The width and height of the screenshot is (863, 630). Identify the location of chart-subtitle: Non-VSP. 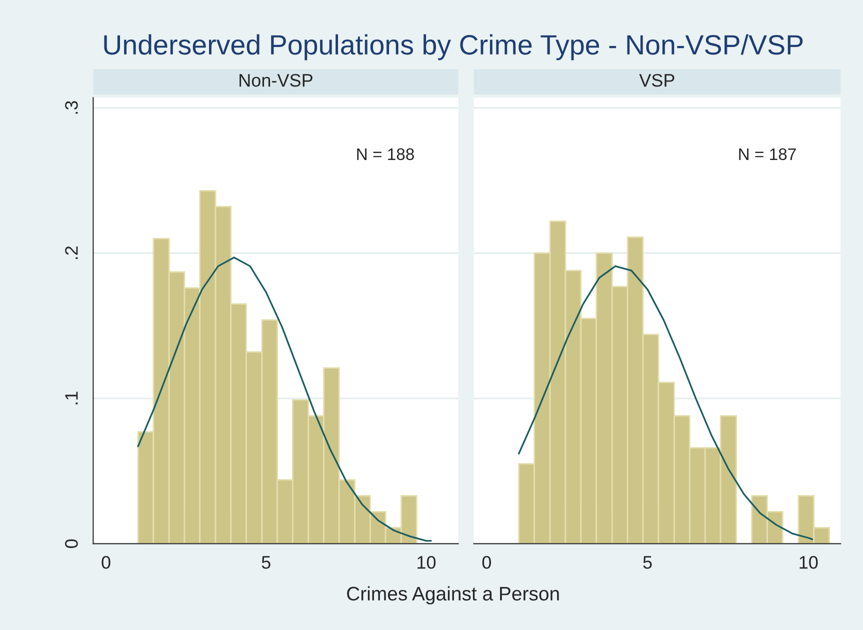
(276, 80).